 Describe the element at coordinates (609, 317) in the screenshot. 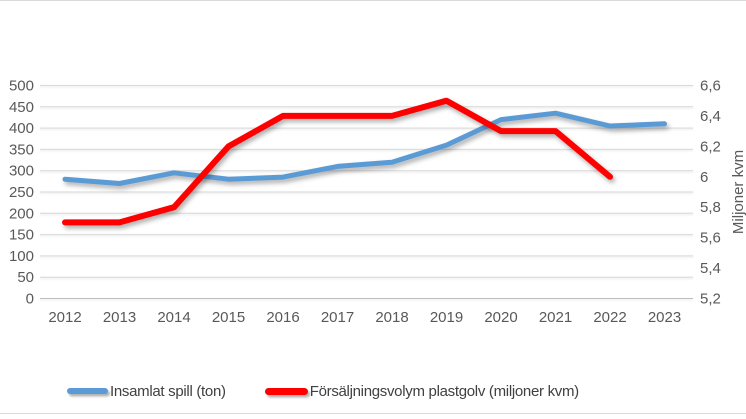

I see `svg-text: 2022` at that location.